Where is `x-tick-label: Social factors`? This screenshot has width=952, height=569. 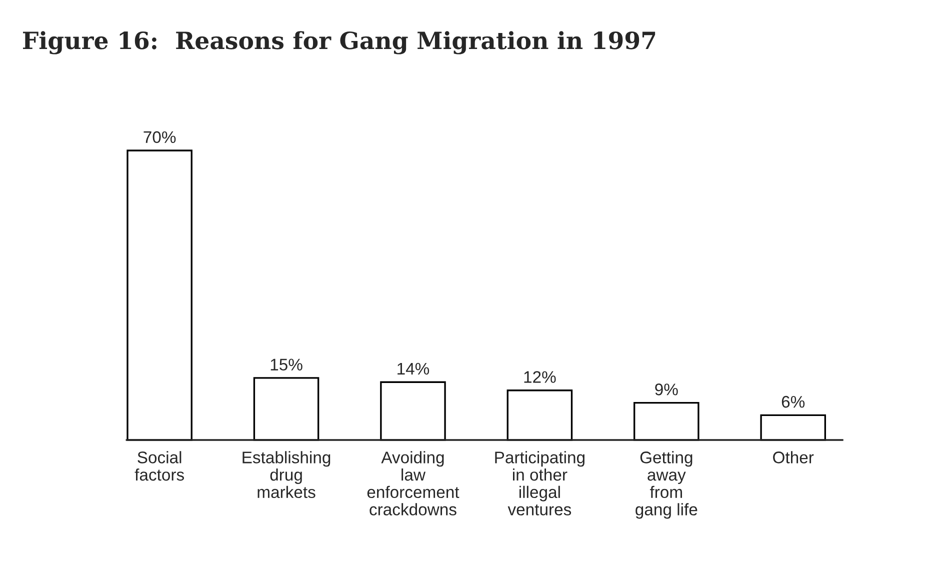 x-tick-label: Social factors is located at coordinates (159, 466).